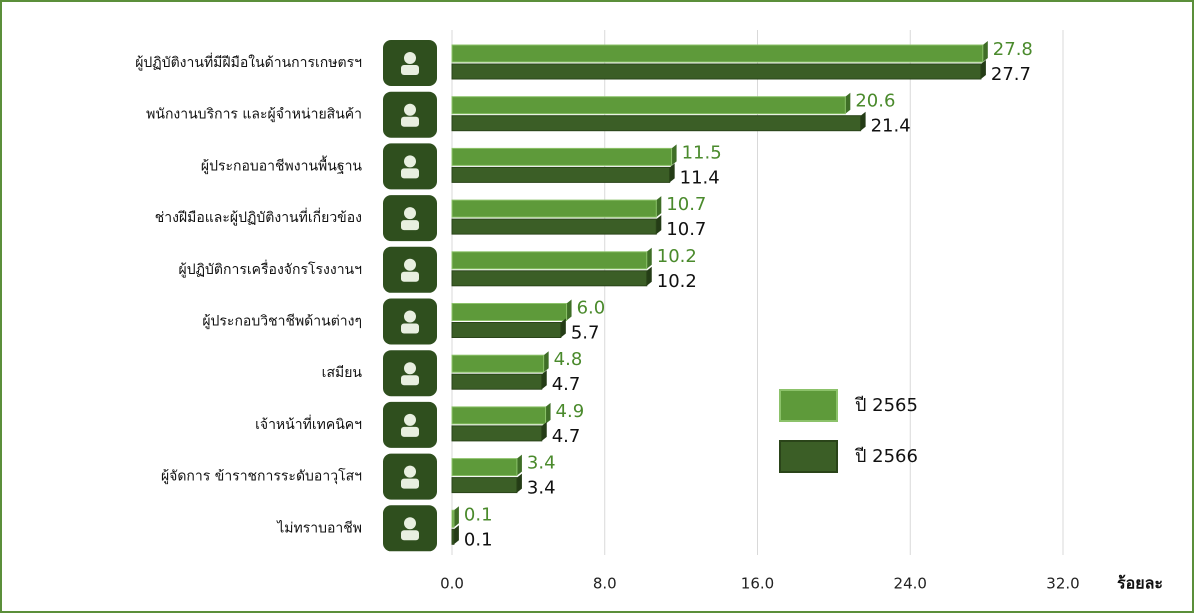  I want to click on value-label: 4.8, so click(568, 359).